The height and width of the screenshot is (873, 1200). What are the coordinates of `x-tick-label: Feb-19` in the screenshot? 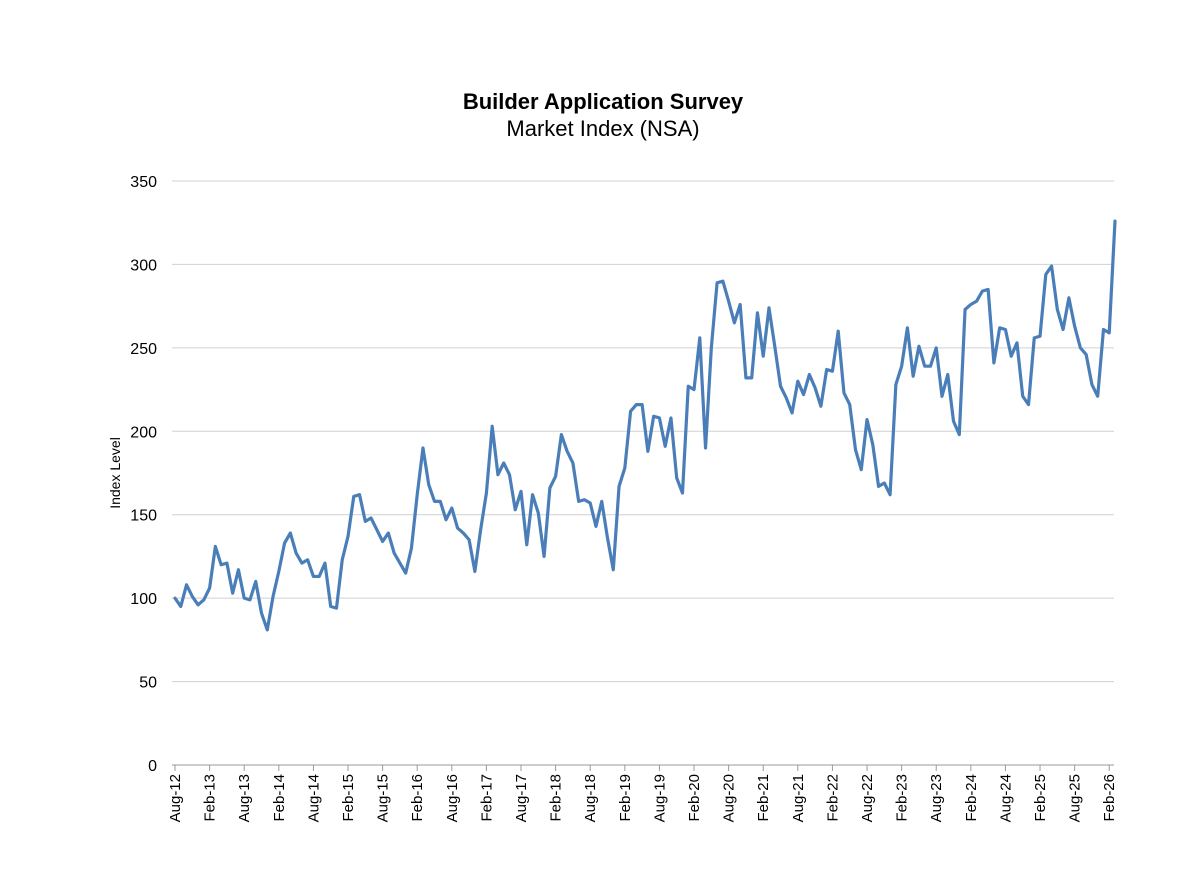 It's located at (625, 798).